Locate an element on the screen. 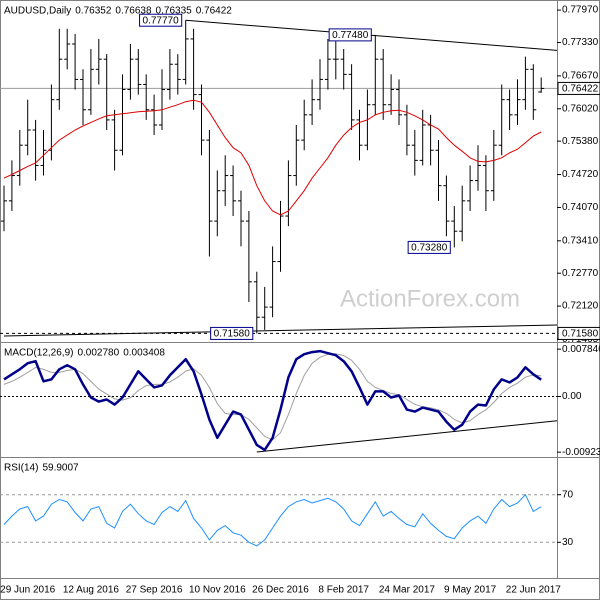 This screenshot has height=600, width=600. annotation-label: 0.77770 is located at coordinates (161, 20).